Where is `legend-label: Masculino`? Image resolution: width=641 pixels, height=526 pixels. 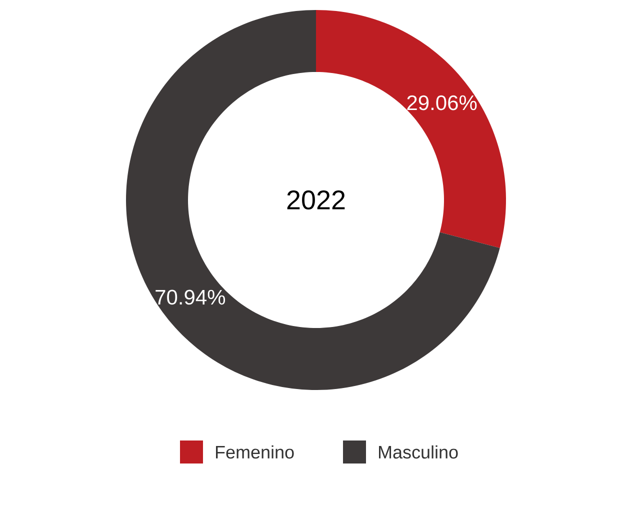 legend-label: Masculino is located at coordinates (418, 452).